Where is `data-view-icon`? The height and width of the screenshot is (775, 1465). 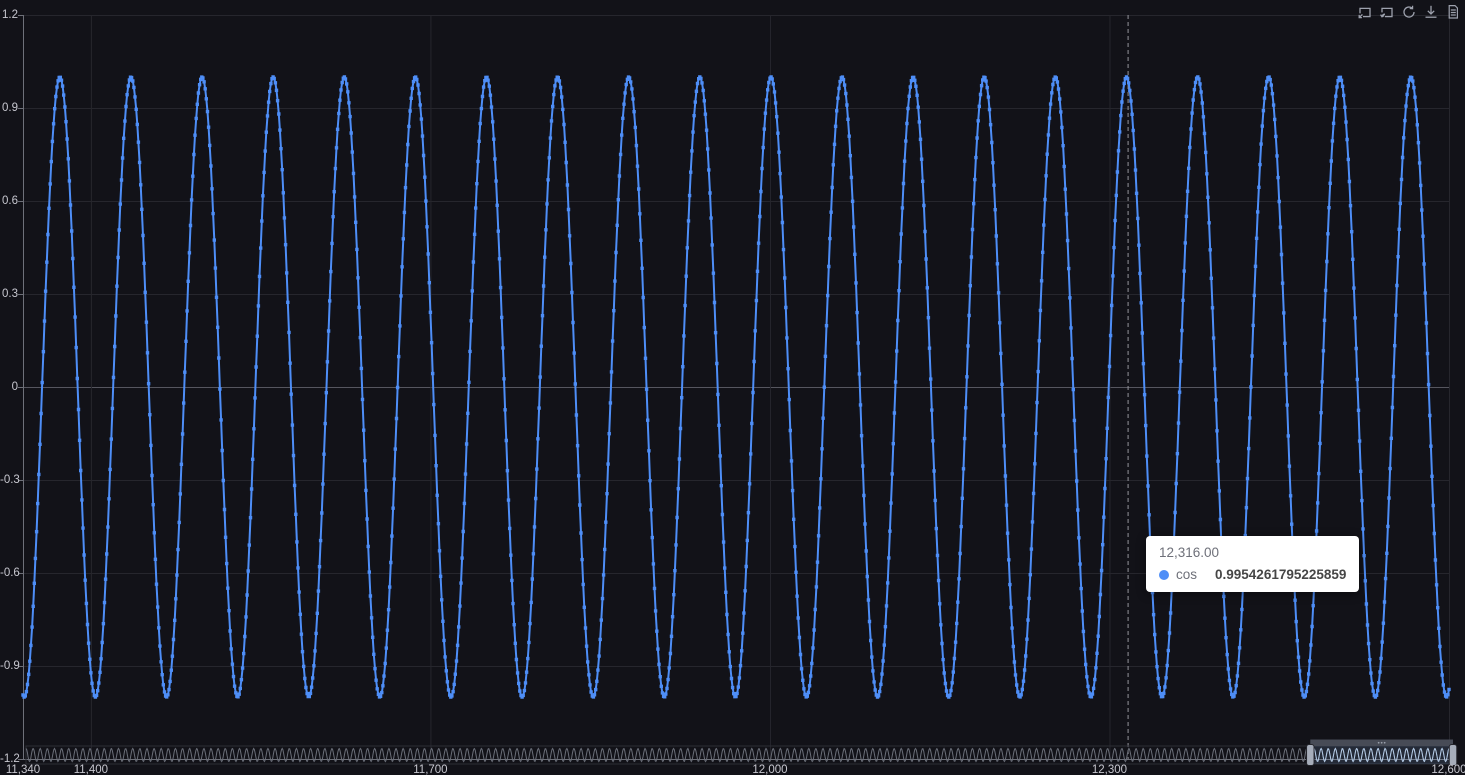 data-view-icon is located at coordinates (1453, 12).